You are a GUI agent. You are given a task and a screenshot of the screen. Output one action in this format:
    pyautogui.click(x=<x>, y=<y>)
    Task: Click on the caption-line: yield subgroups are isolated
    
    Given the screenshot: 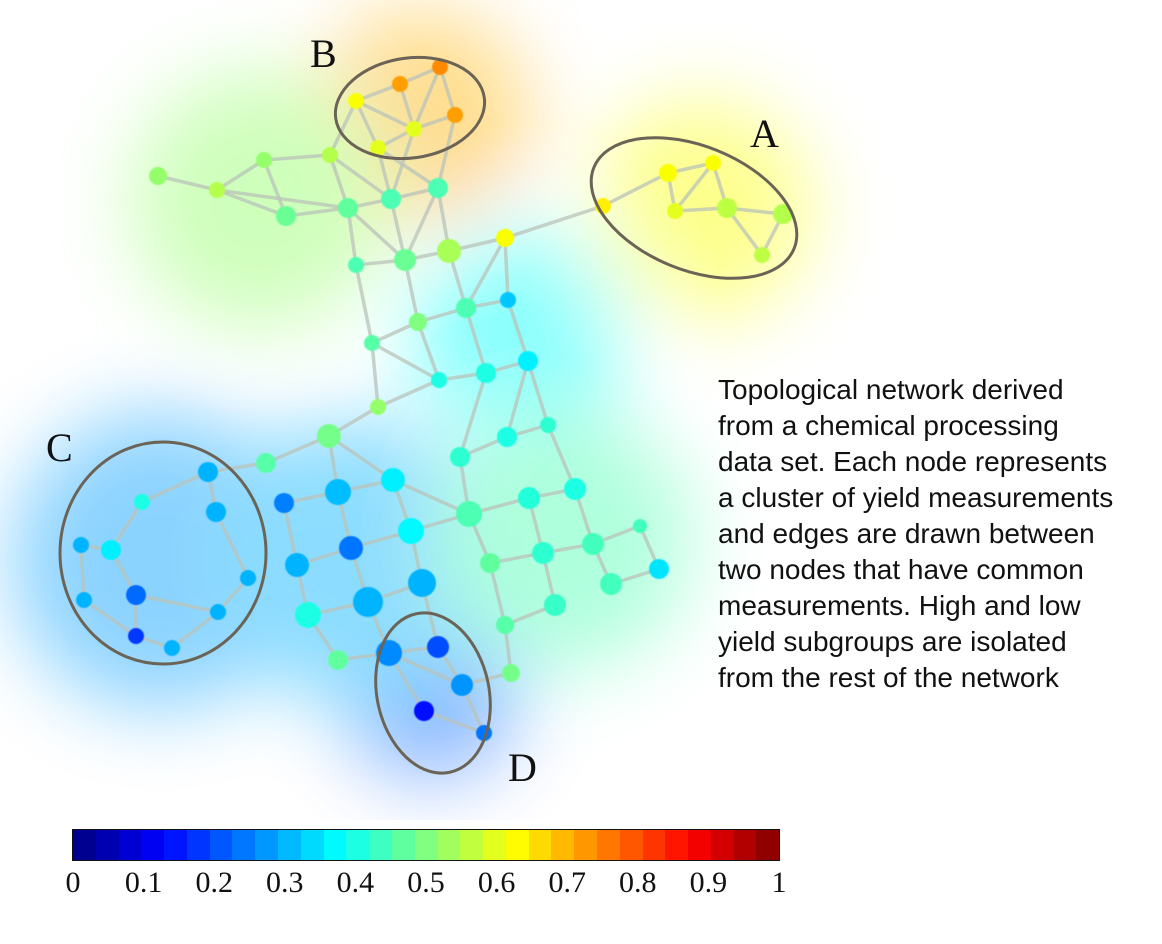 What is the action you would take?
    pyautogui.click(x=892, y=641)
    